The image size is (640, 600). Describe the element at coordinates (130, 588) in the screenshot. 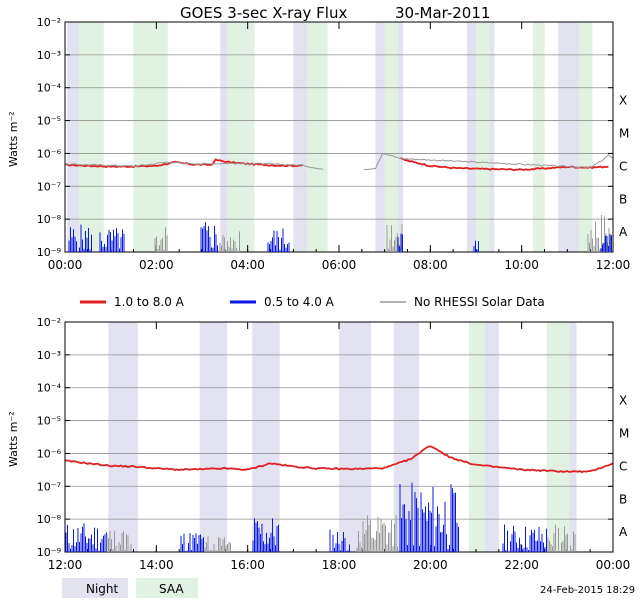

I see `bottom-legend: Night SAA` at that location.